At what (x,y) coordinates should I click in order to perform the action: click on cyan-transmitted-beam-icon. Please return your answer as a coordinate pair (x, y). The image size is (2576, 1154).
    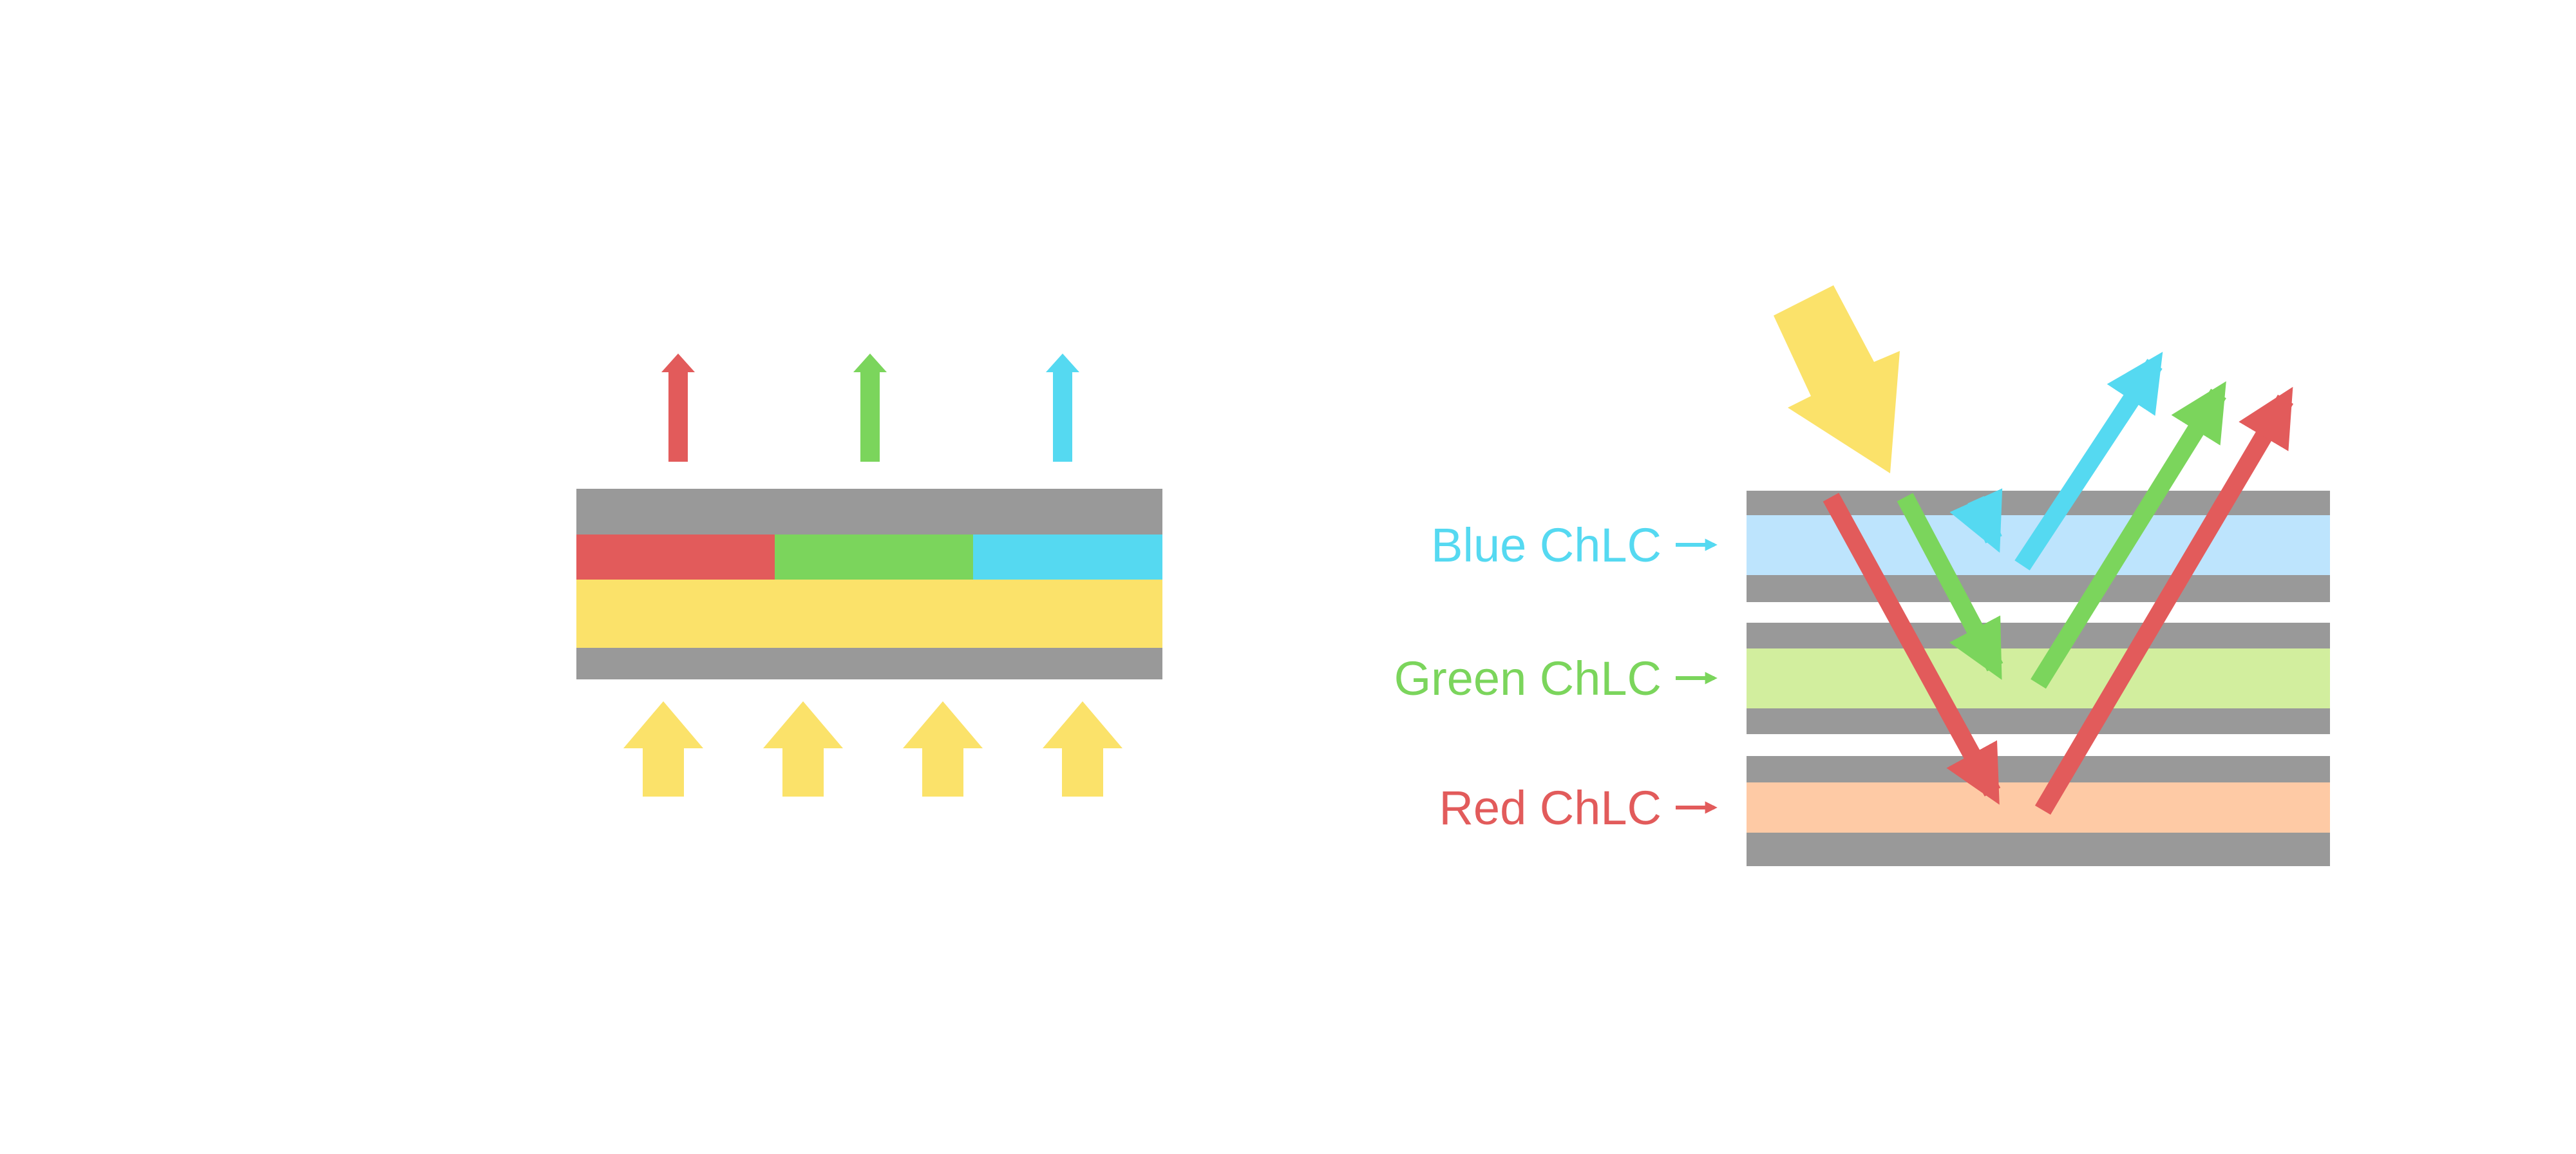
    Looking at the image, I should click on (1976, 520).